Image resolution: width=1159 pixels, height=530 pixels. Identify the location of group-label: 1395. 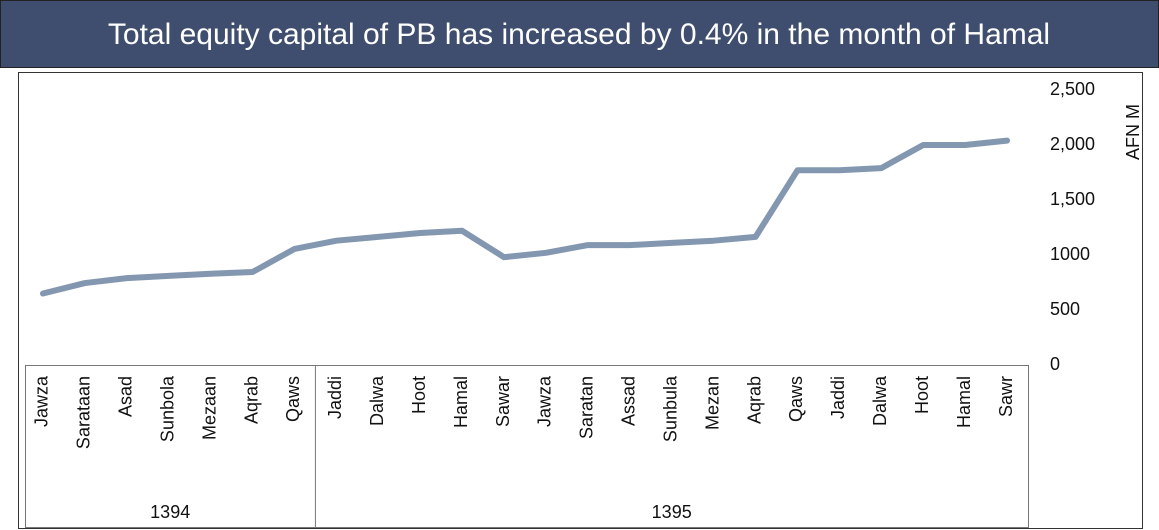
(672, 512).